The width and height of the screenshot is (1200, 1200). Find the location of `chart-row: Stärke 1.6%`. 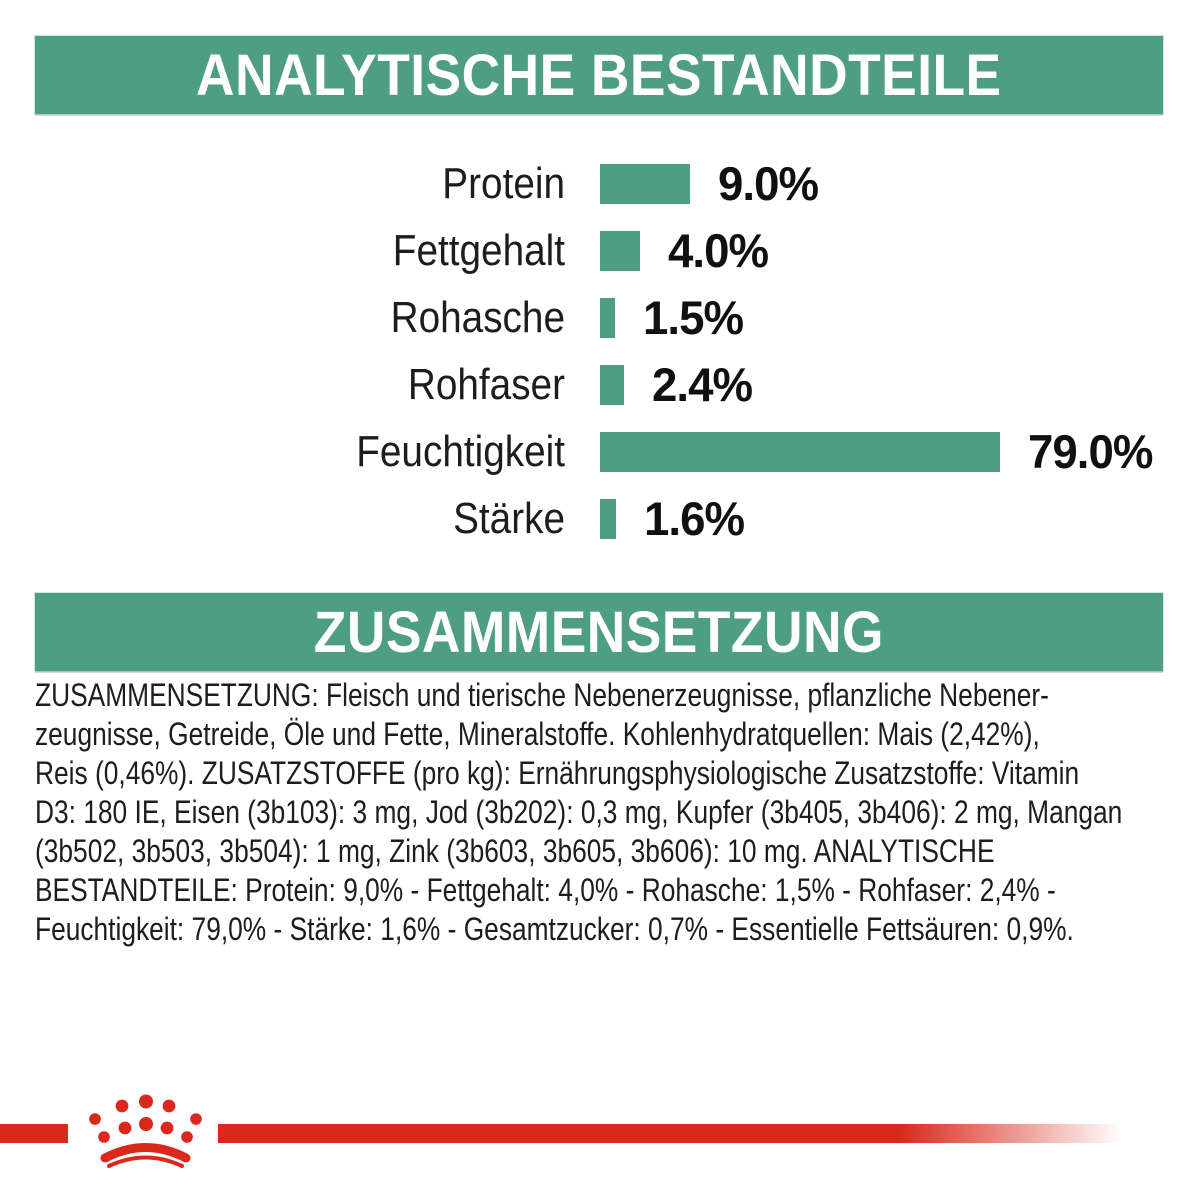

chart-row: Stärke 1.6% is located at coordinates (600, 518).